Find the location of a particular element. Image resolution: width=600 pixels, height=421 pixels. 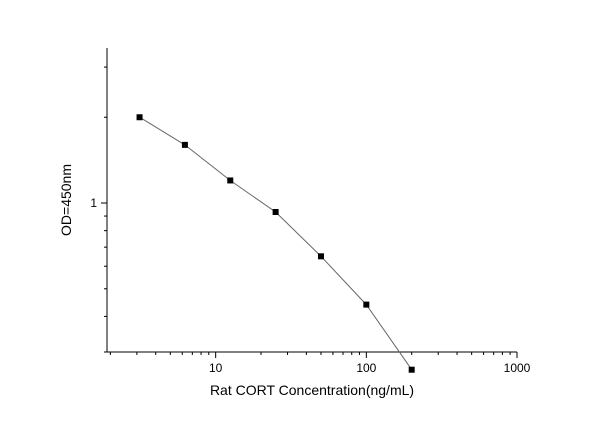

y-tick-label: 1 is located at coordinates (93, 203).